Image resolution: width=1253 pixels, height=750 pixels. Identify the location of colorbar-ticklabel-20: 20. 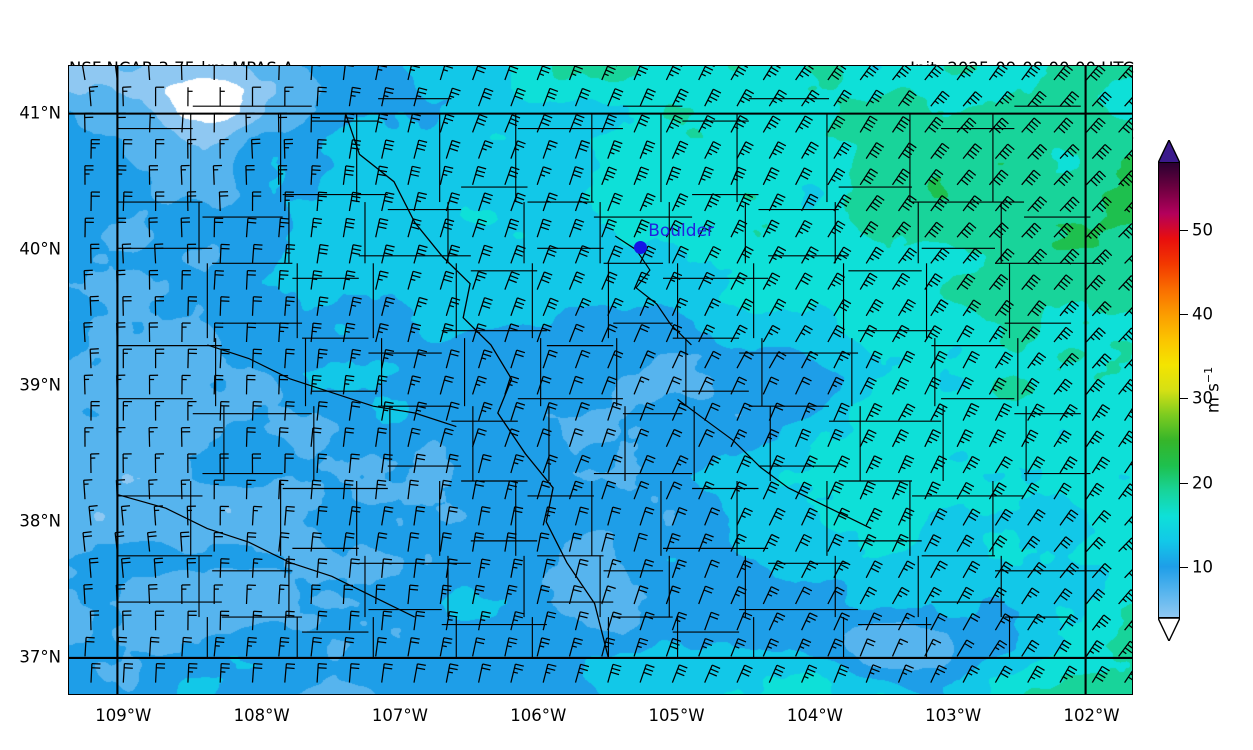
(1202, 483).